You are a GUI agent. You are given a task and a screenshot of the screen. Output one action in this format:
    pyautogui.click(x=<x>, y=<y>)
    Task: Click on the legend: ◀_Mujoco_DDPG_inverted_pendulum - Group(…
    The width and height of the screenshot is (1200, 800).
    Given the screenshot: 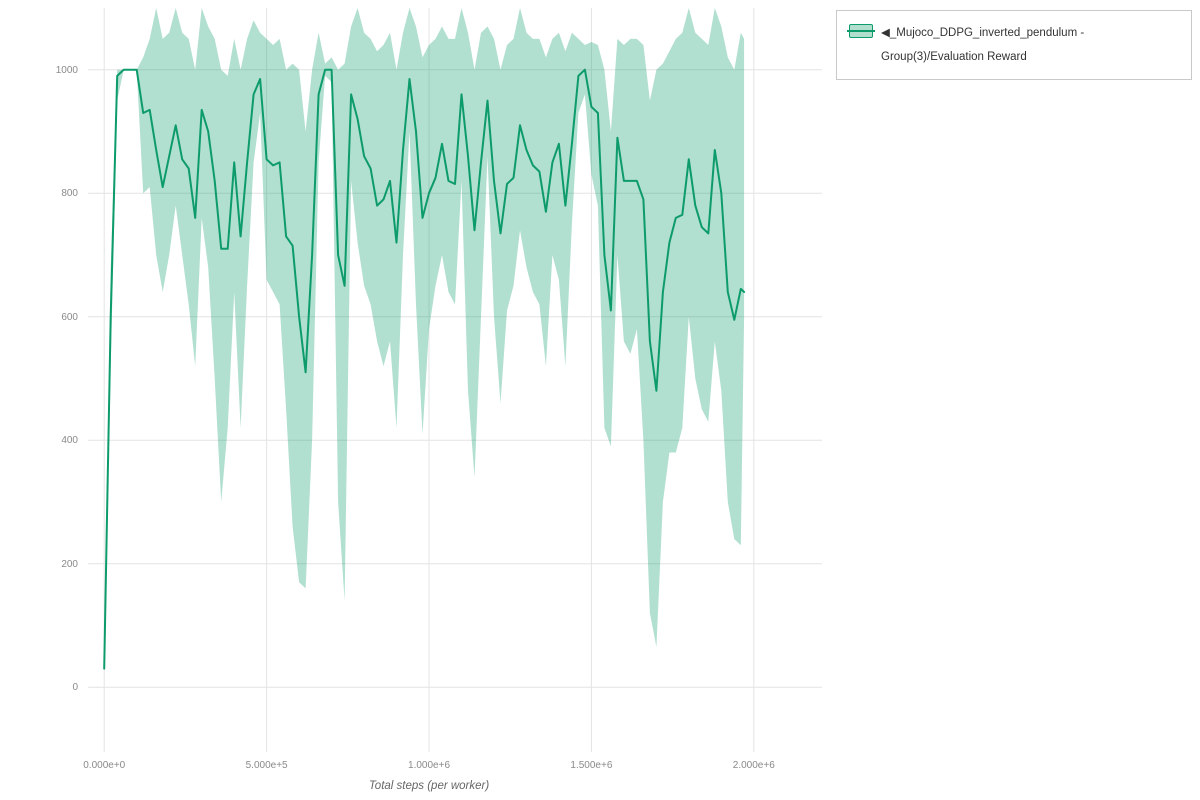 What is the action you would take?
    pyautogui.click(x=1014, y=45)
    